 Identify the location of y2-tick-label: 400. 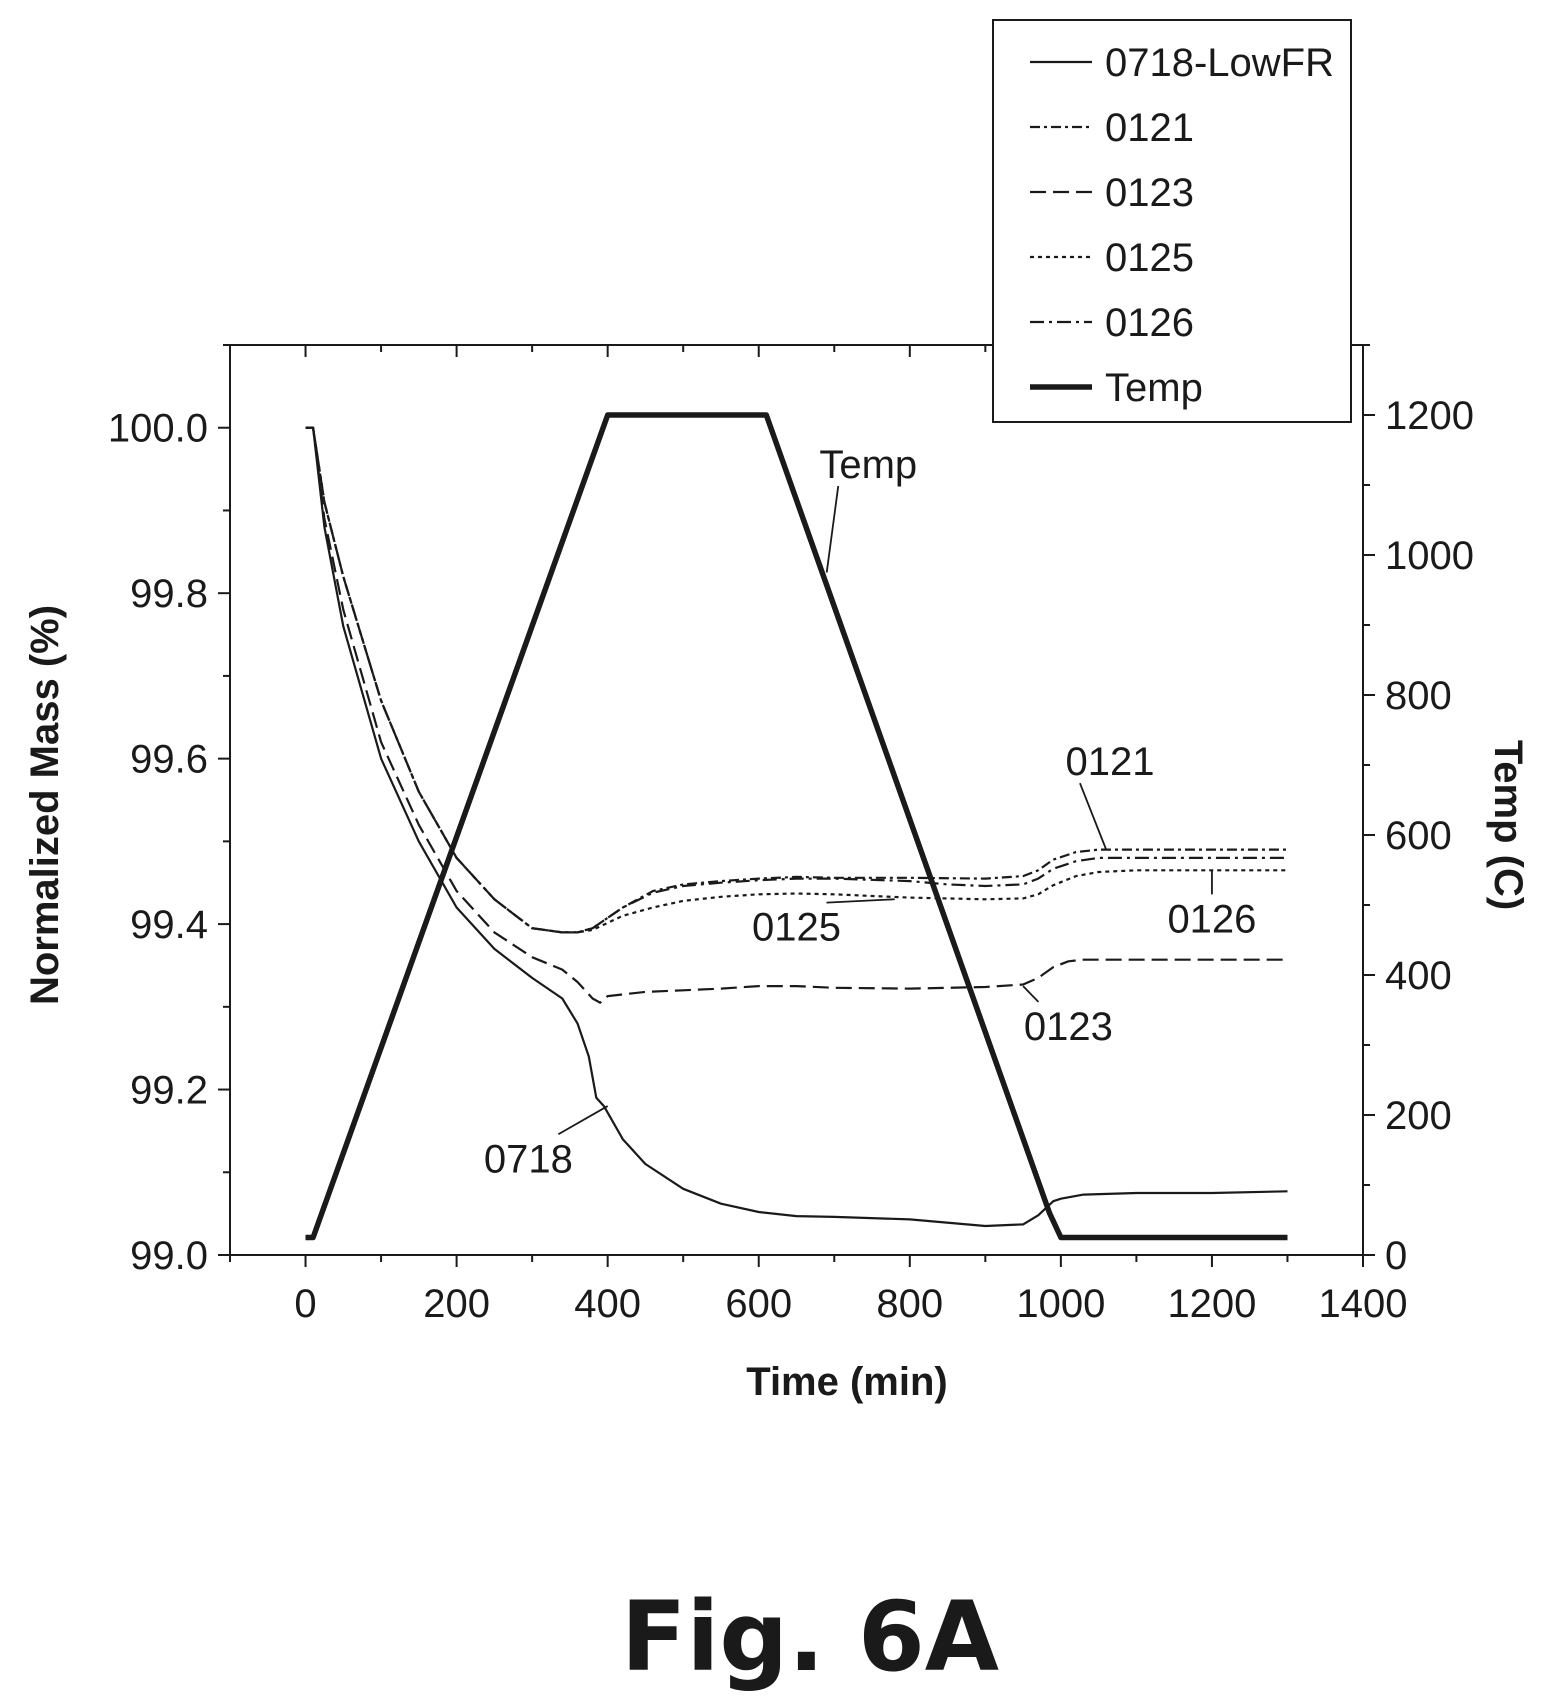
(1418, 976).